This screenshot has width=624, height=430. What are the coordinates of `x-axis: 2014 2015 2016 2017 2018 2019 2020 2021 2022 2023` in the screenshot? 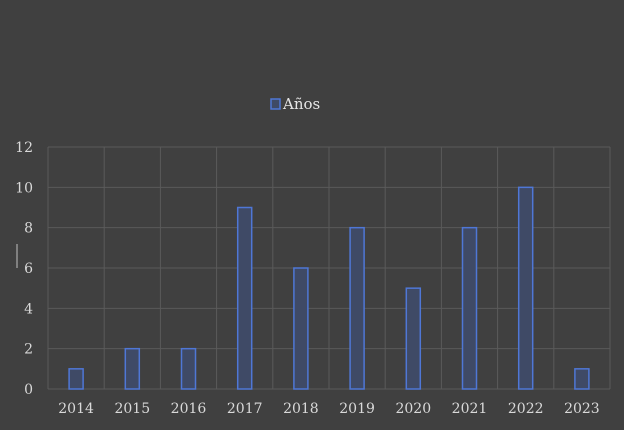 It's located at (328, 409).